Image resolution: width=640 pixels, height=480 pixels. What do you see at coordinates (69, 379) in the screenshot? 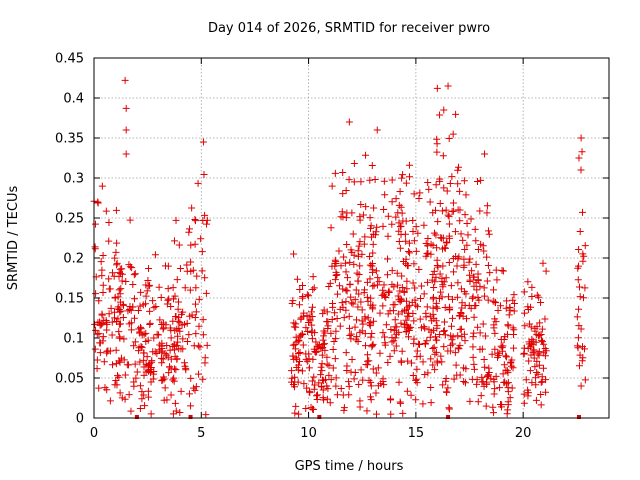
I see `y-tick-label: 0.05` at bounding box center [69, 379].